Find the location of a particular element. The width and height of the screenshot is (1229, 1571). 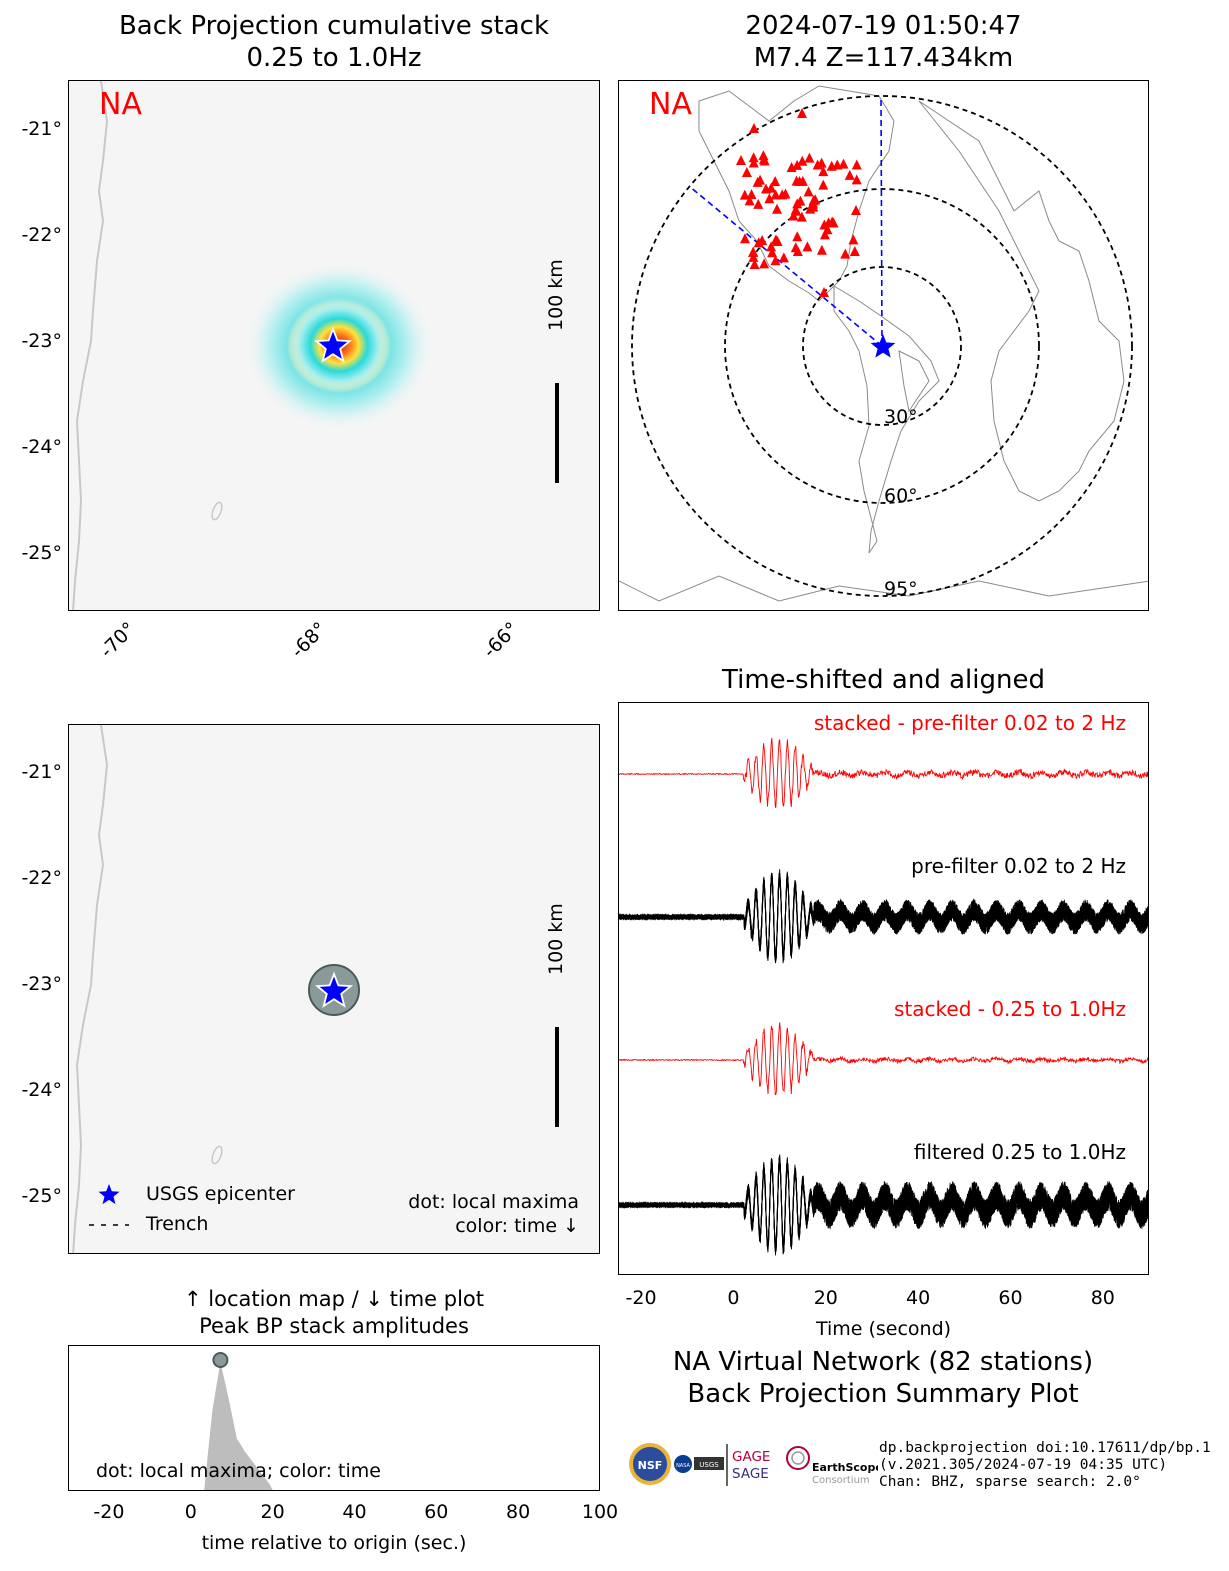

maxima-note-line1: dot: local maxima is located at coordinates (493, 1202).